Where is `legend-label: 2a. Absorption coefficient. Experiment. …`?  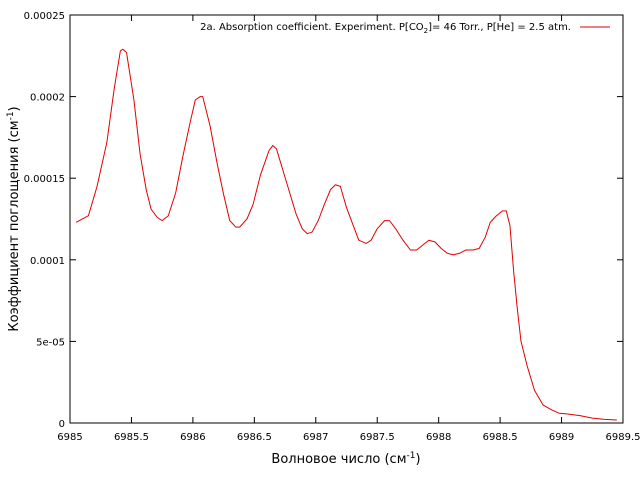 legend-label: 2a. Absorption coefficient. Experiment. … is located at coordinates (385, 28).